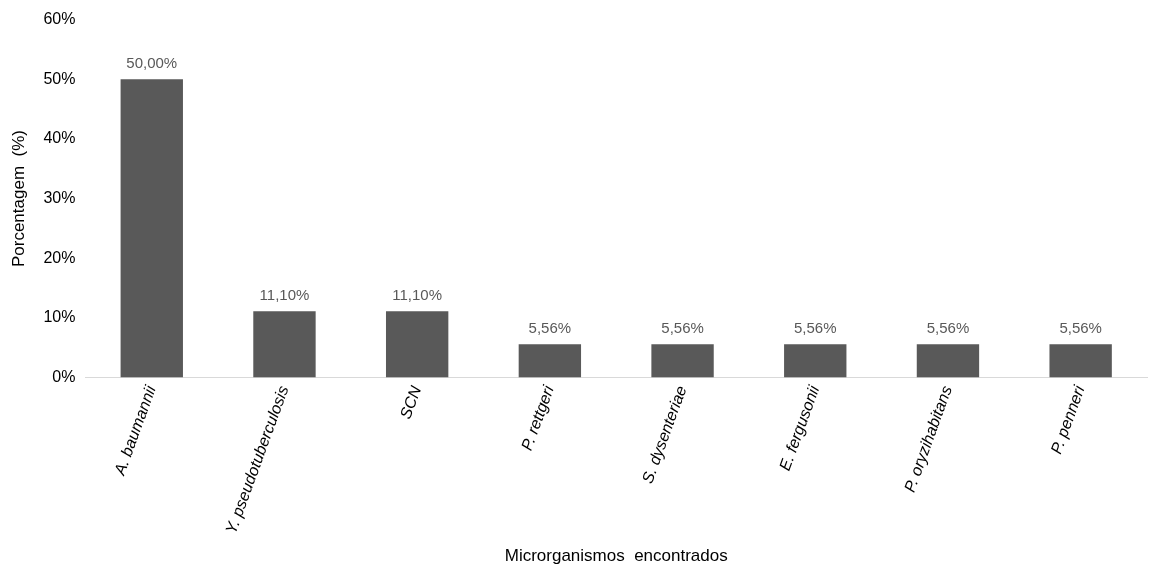 The image size is (1167, 576). I want to click on y-axis-title: Porcentagem (%), so click(18, 199).